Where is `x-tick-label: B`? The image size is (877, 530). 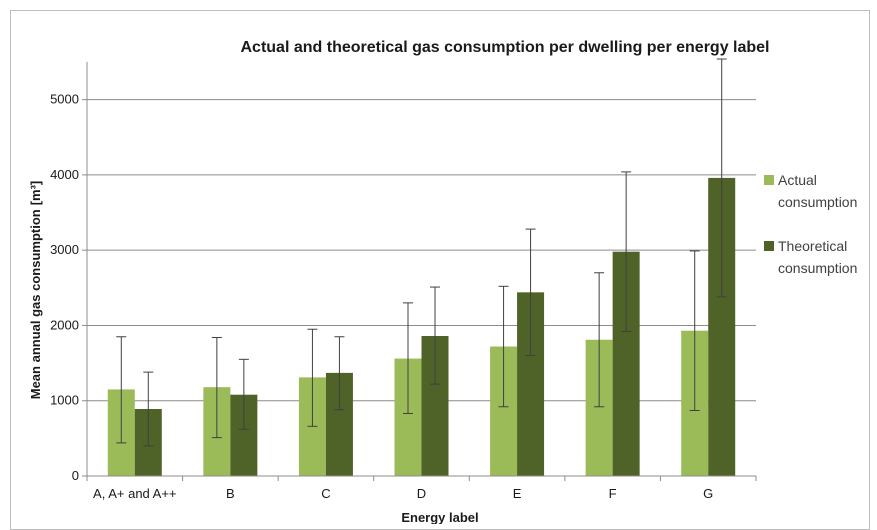
x-tick-label: B is located at coordinates (230, 493).